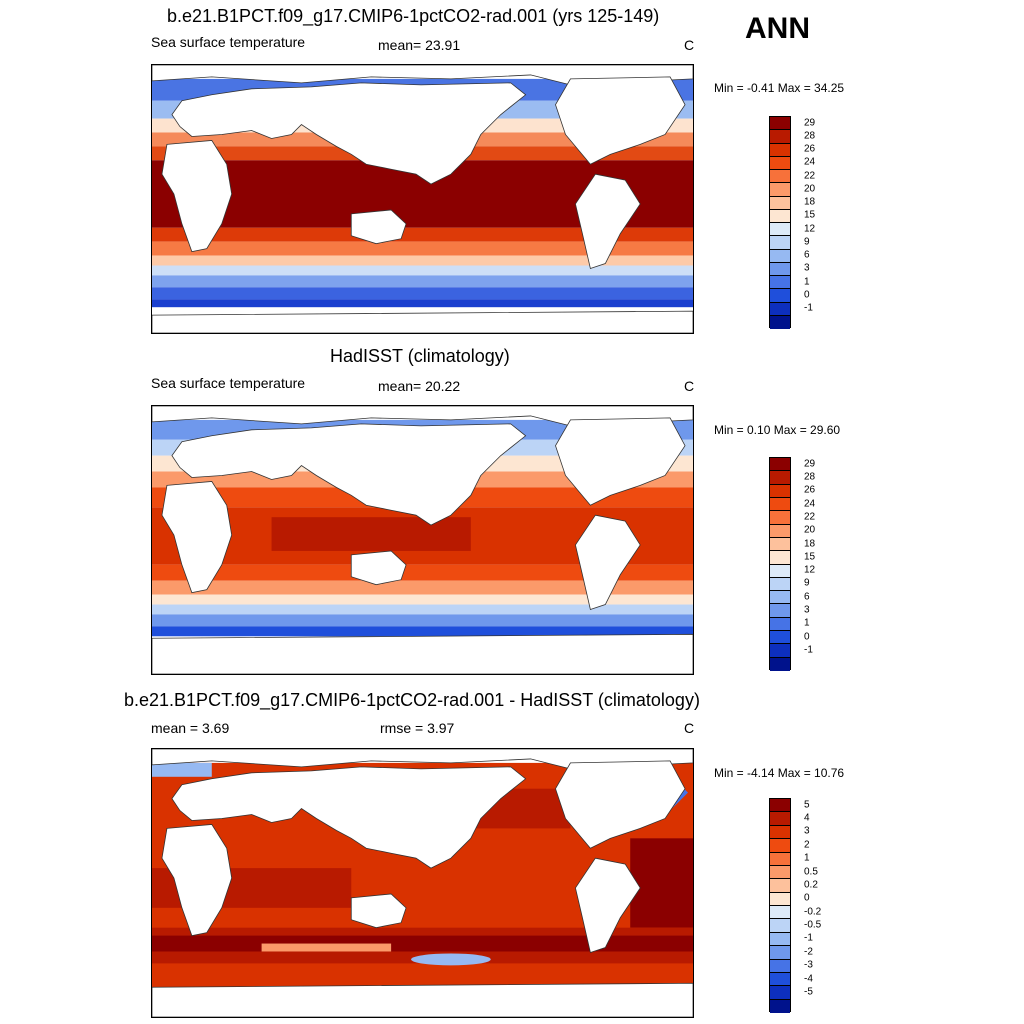  Describe the element at coordinates (777, 28) in the screenshot. I see `season-label: ANN` at that location.